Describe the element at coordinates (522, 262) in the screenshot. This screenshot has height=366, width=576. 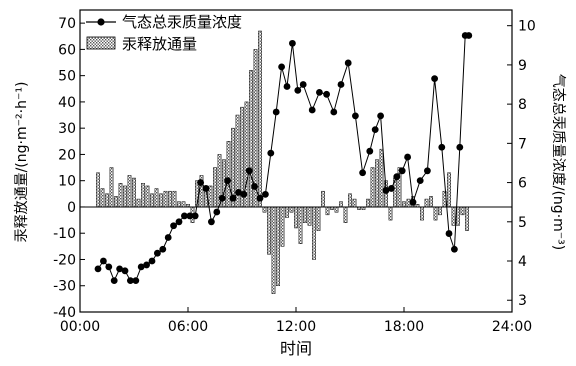
I see `right-axis-tick-label: 4` at that location.